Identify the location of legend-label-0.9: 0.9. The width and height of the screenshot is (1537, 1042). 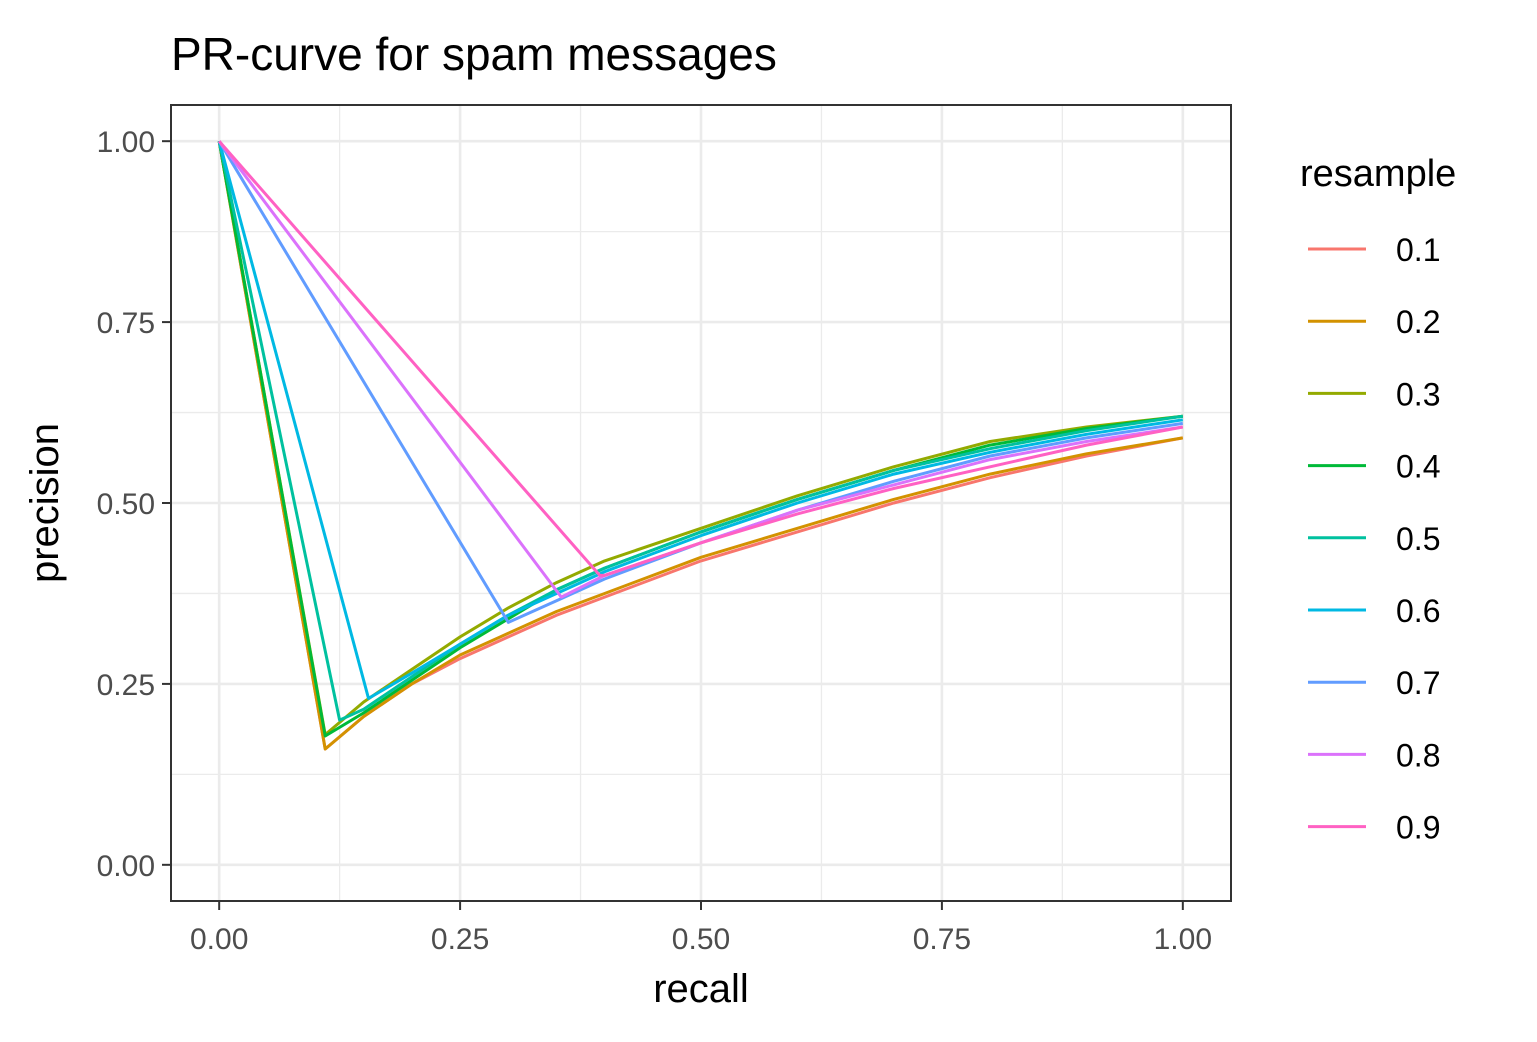
(1418, 828).